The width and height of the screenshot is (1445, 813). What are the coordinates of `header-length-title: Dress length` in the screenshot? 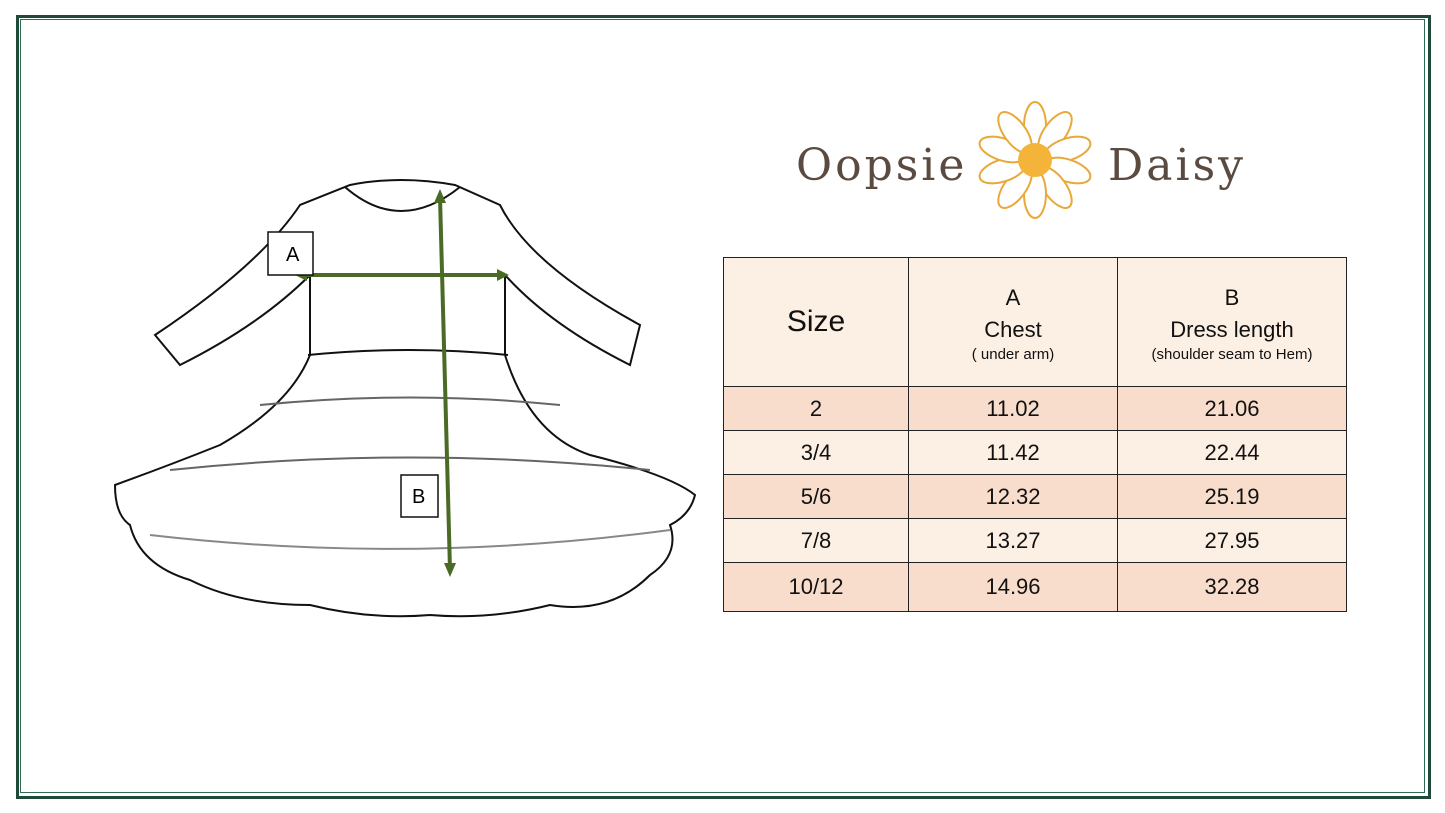 It's located at (1232, 329).